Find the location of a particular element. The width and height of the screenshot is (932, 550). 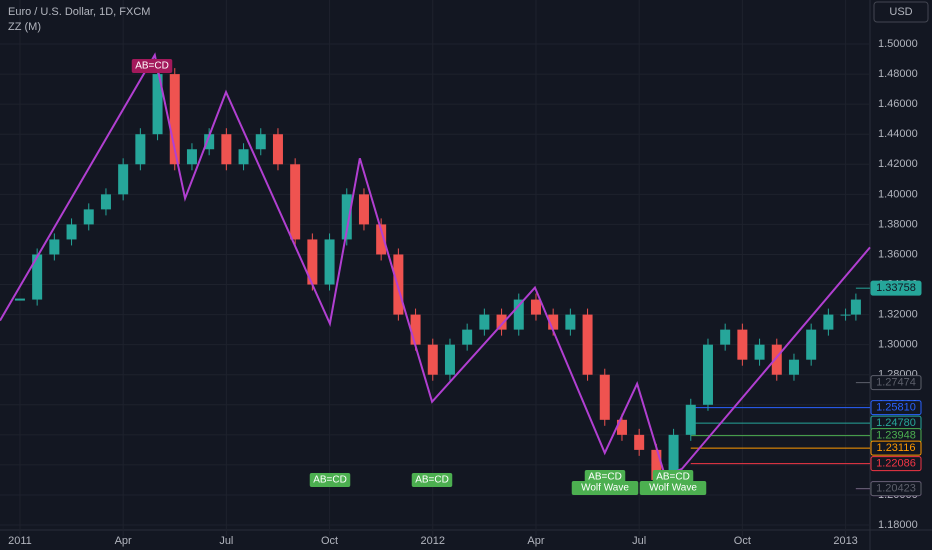

price-label: 1.20423 is located at coordinates (896, 489).